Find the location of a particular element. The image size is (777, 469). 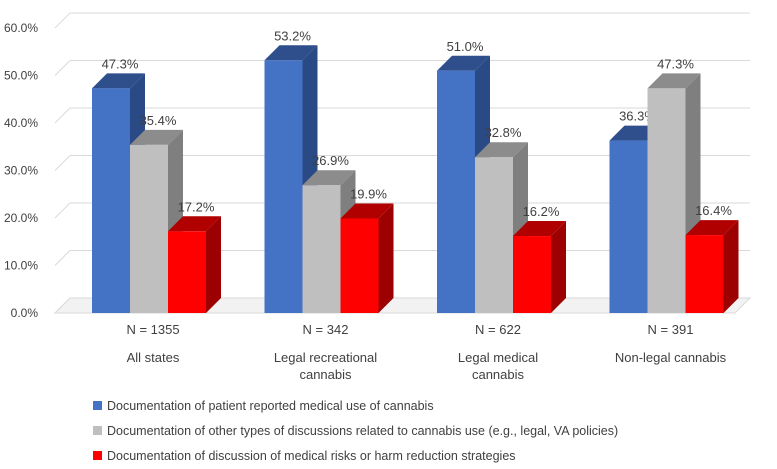

data-label: 17.2% is located at coordinates (196, 206).